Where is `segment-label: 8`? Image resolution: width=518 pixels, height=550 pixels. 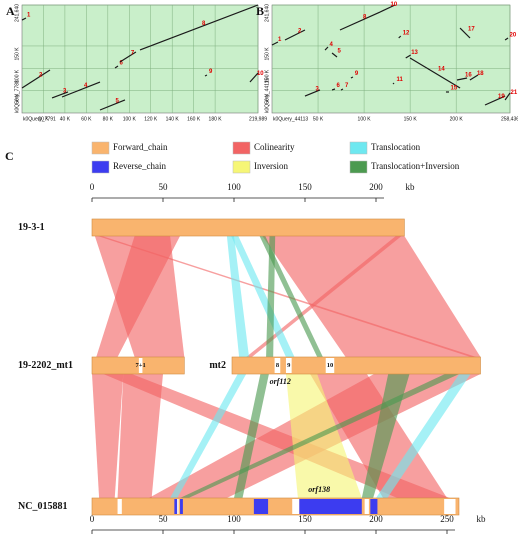
segment-label: 8 is located at coordinates (365, 18).